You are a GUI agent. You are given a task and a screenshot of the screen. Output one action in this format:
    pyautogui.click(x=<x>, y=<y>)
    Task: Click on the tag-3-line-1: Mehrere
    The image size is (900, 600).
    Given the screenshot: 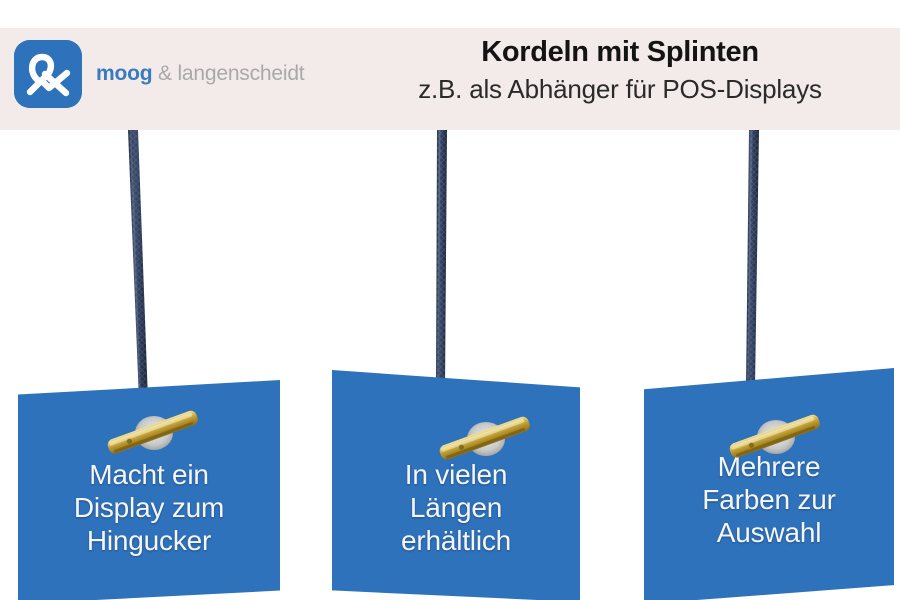 What is the action you would take?
    pyautogui.click(x=769, y=466)
    